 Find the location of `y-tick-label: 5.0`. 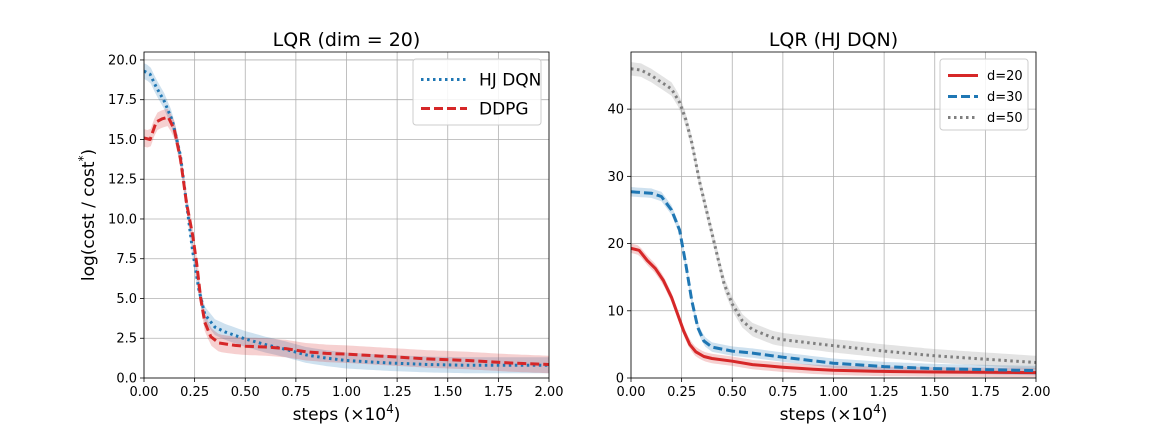

y-tick-label: 5.0 is located at coordinates (126, 299).